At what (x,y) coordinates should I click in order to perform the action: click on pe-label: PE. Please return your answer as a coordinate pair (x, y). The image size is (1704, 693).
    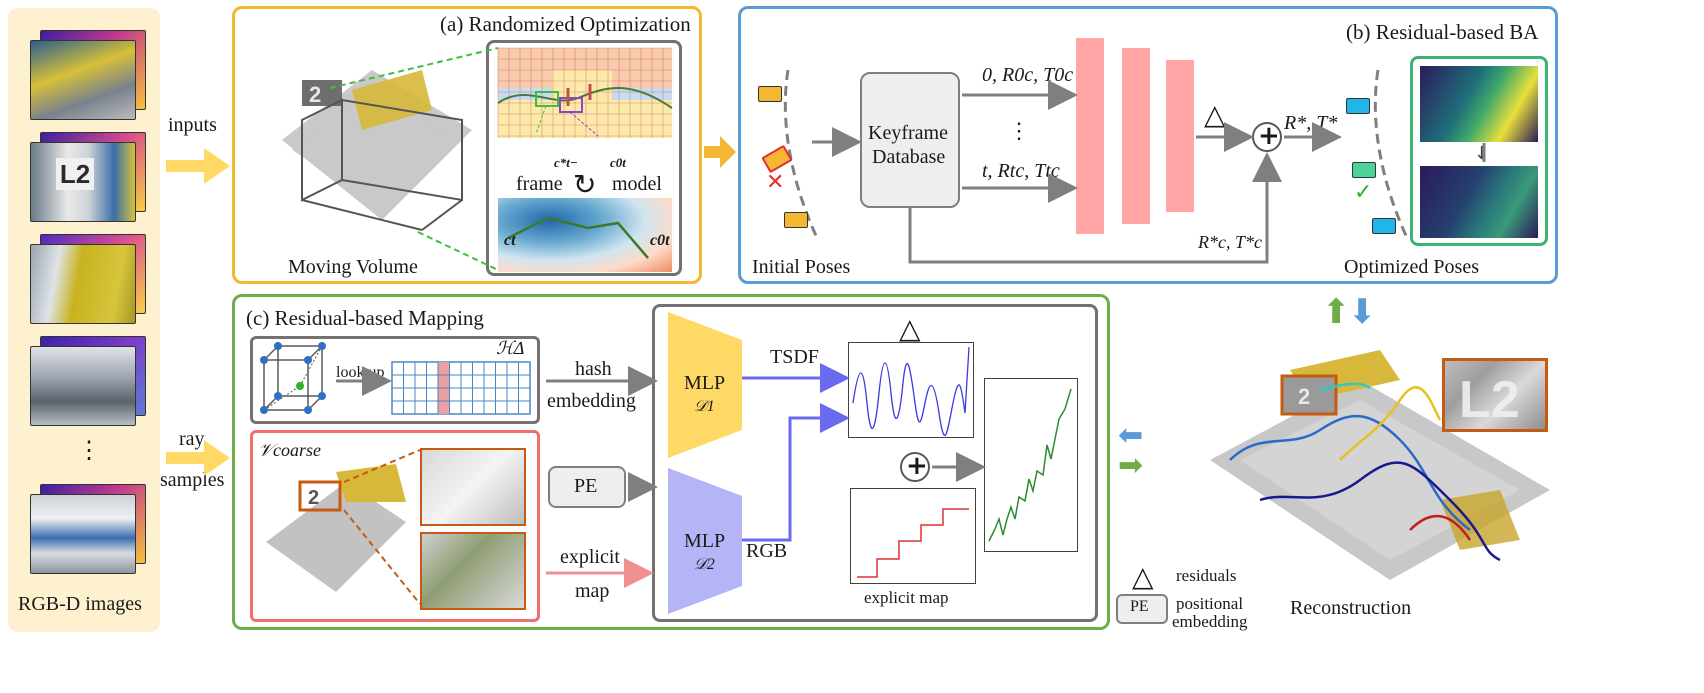
    Looking at the image, I should click on (586, 486).